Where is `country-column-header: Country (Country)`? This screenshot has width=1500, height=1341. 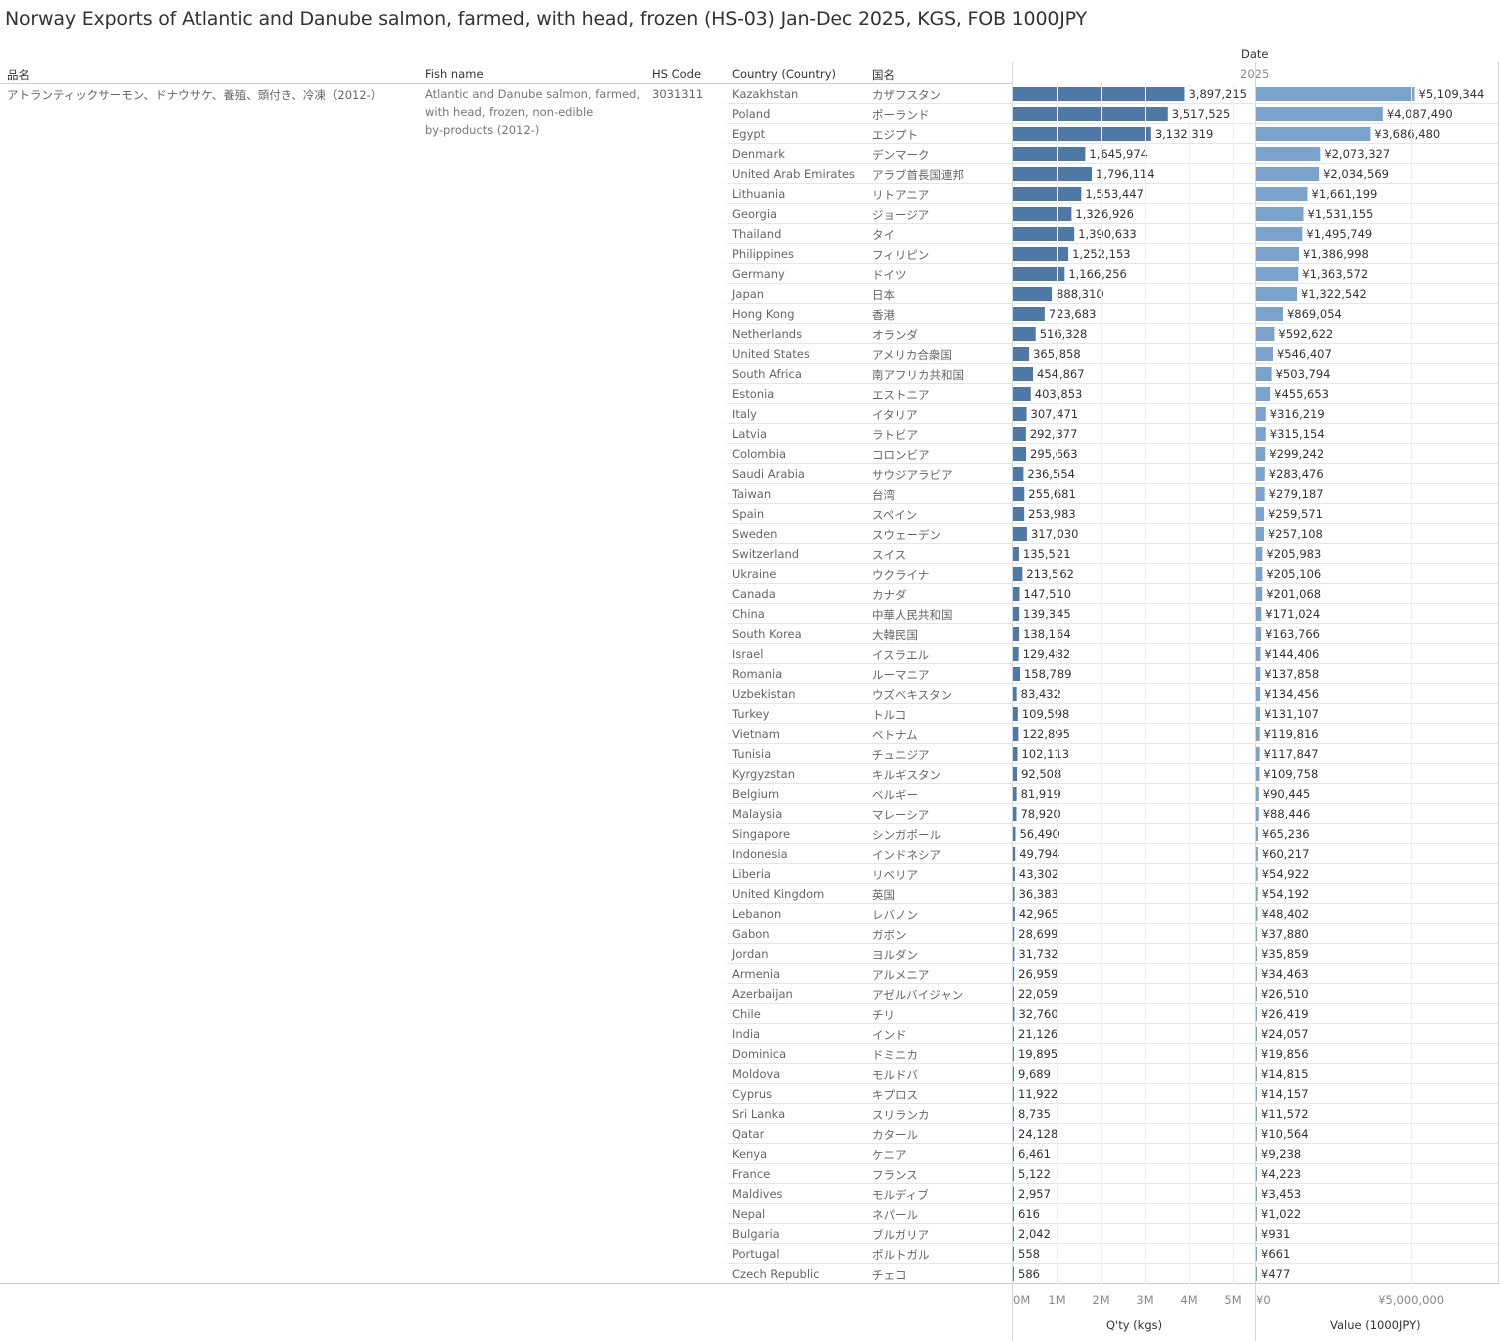
country-column-header: Country (Country) is located at coordinates (784, 74).